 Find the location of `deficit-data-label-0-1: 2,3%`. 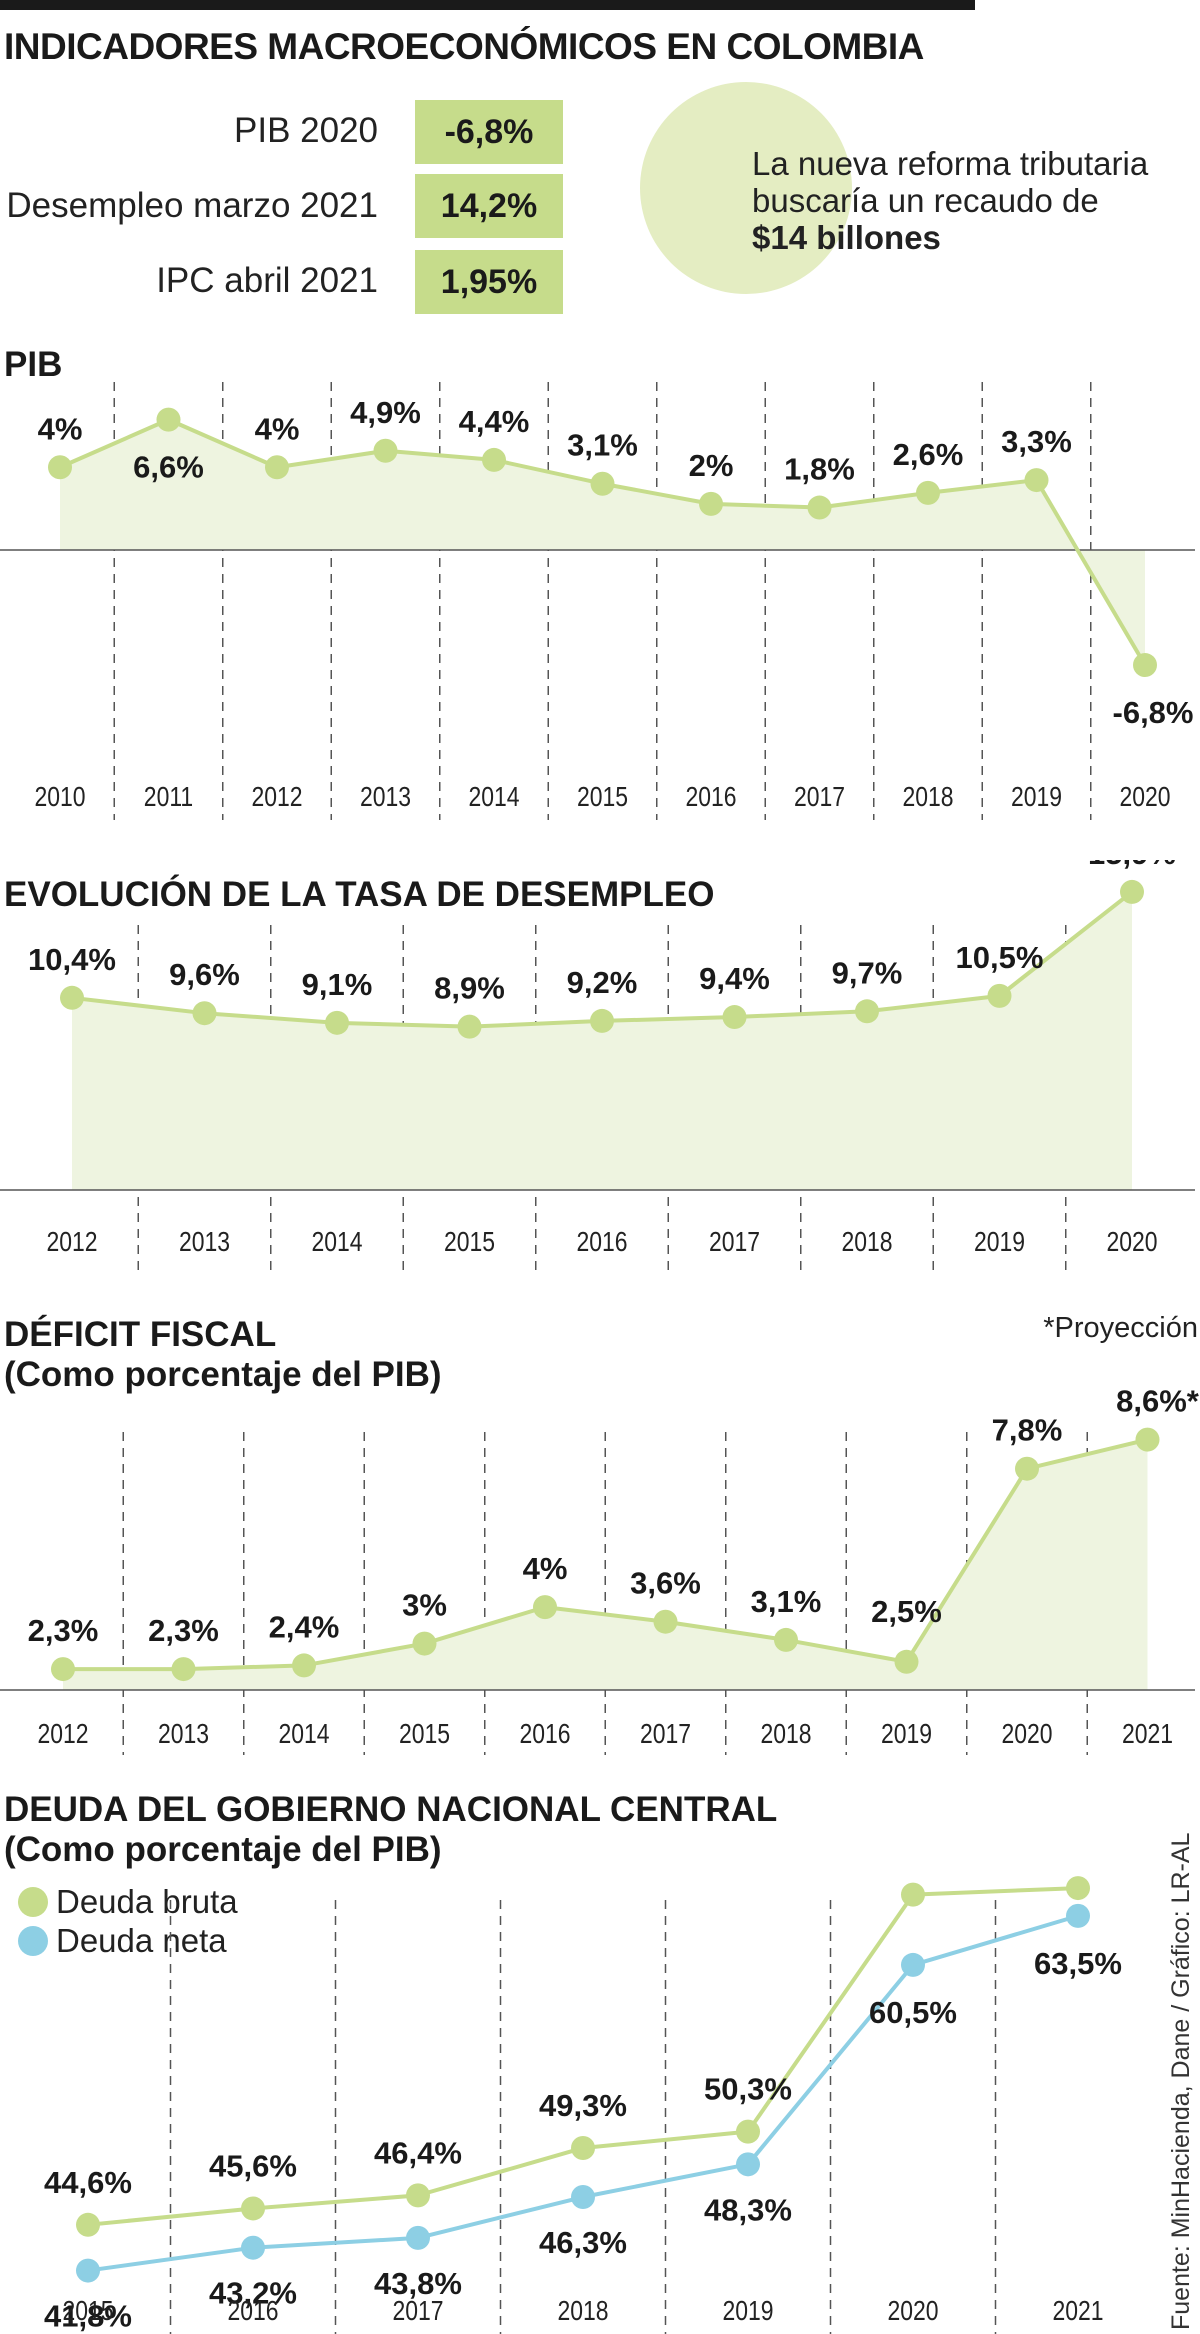

deficit-data-label-0-1: 2,3% is located at coordinates (183, 1630).